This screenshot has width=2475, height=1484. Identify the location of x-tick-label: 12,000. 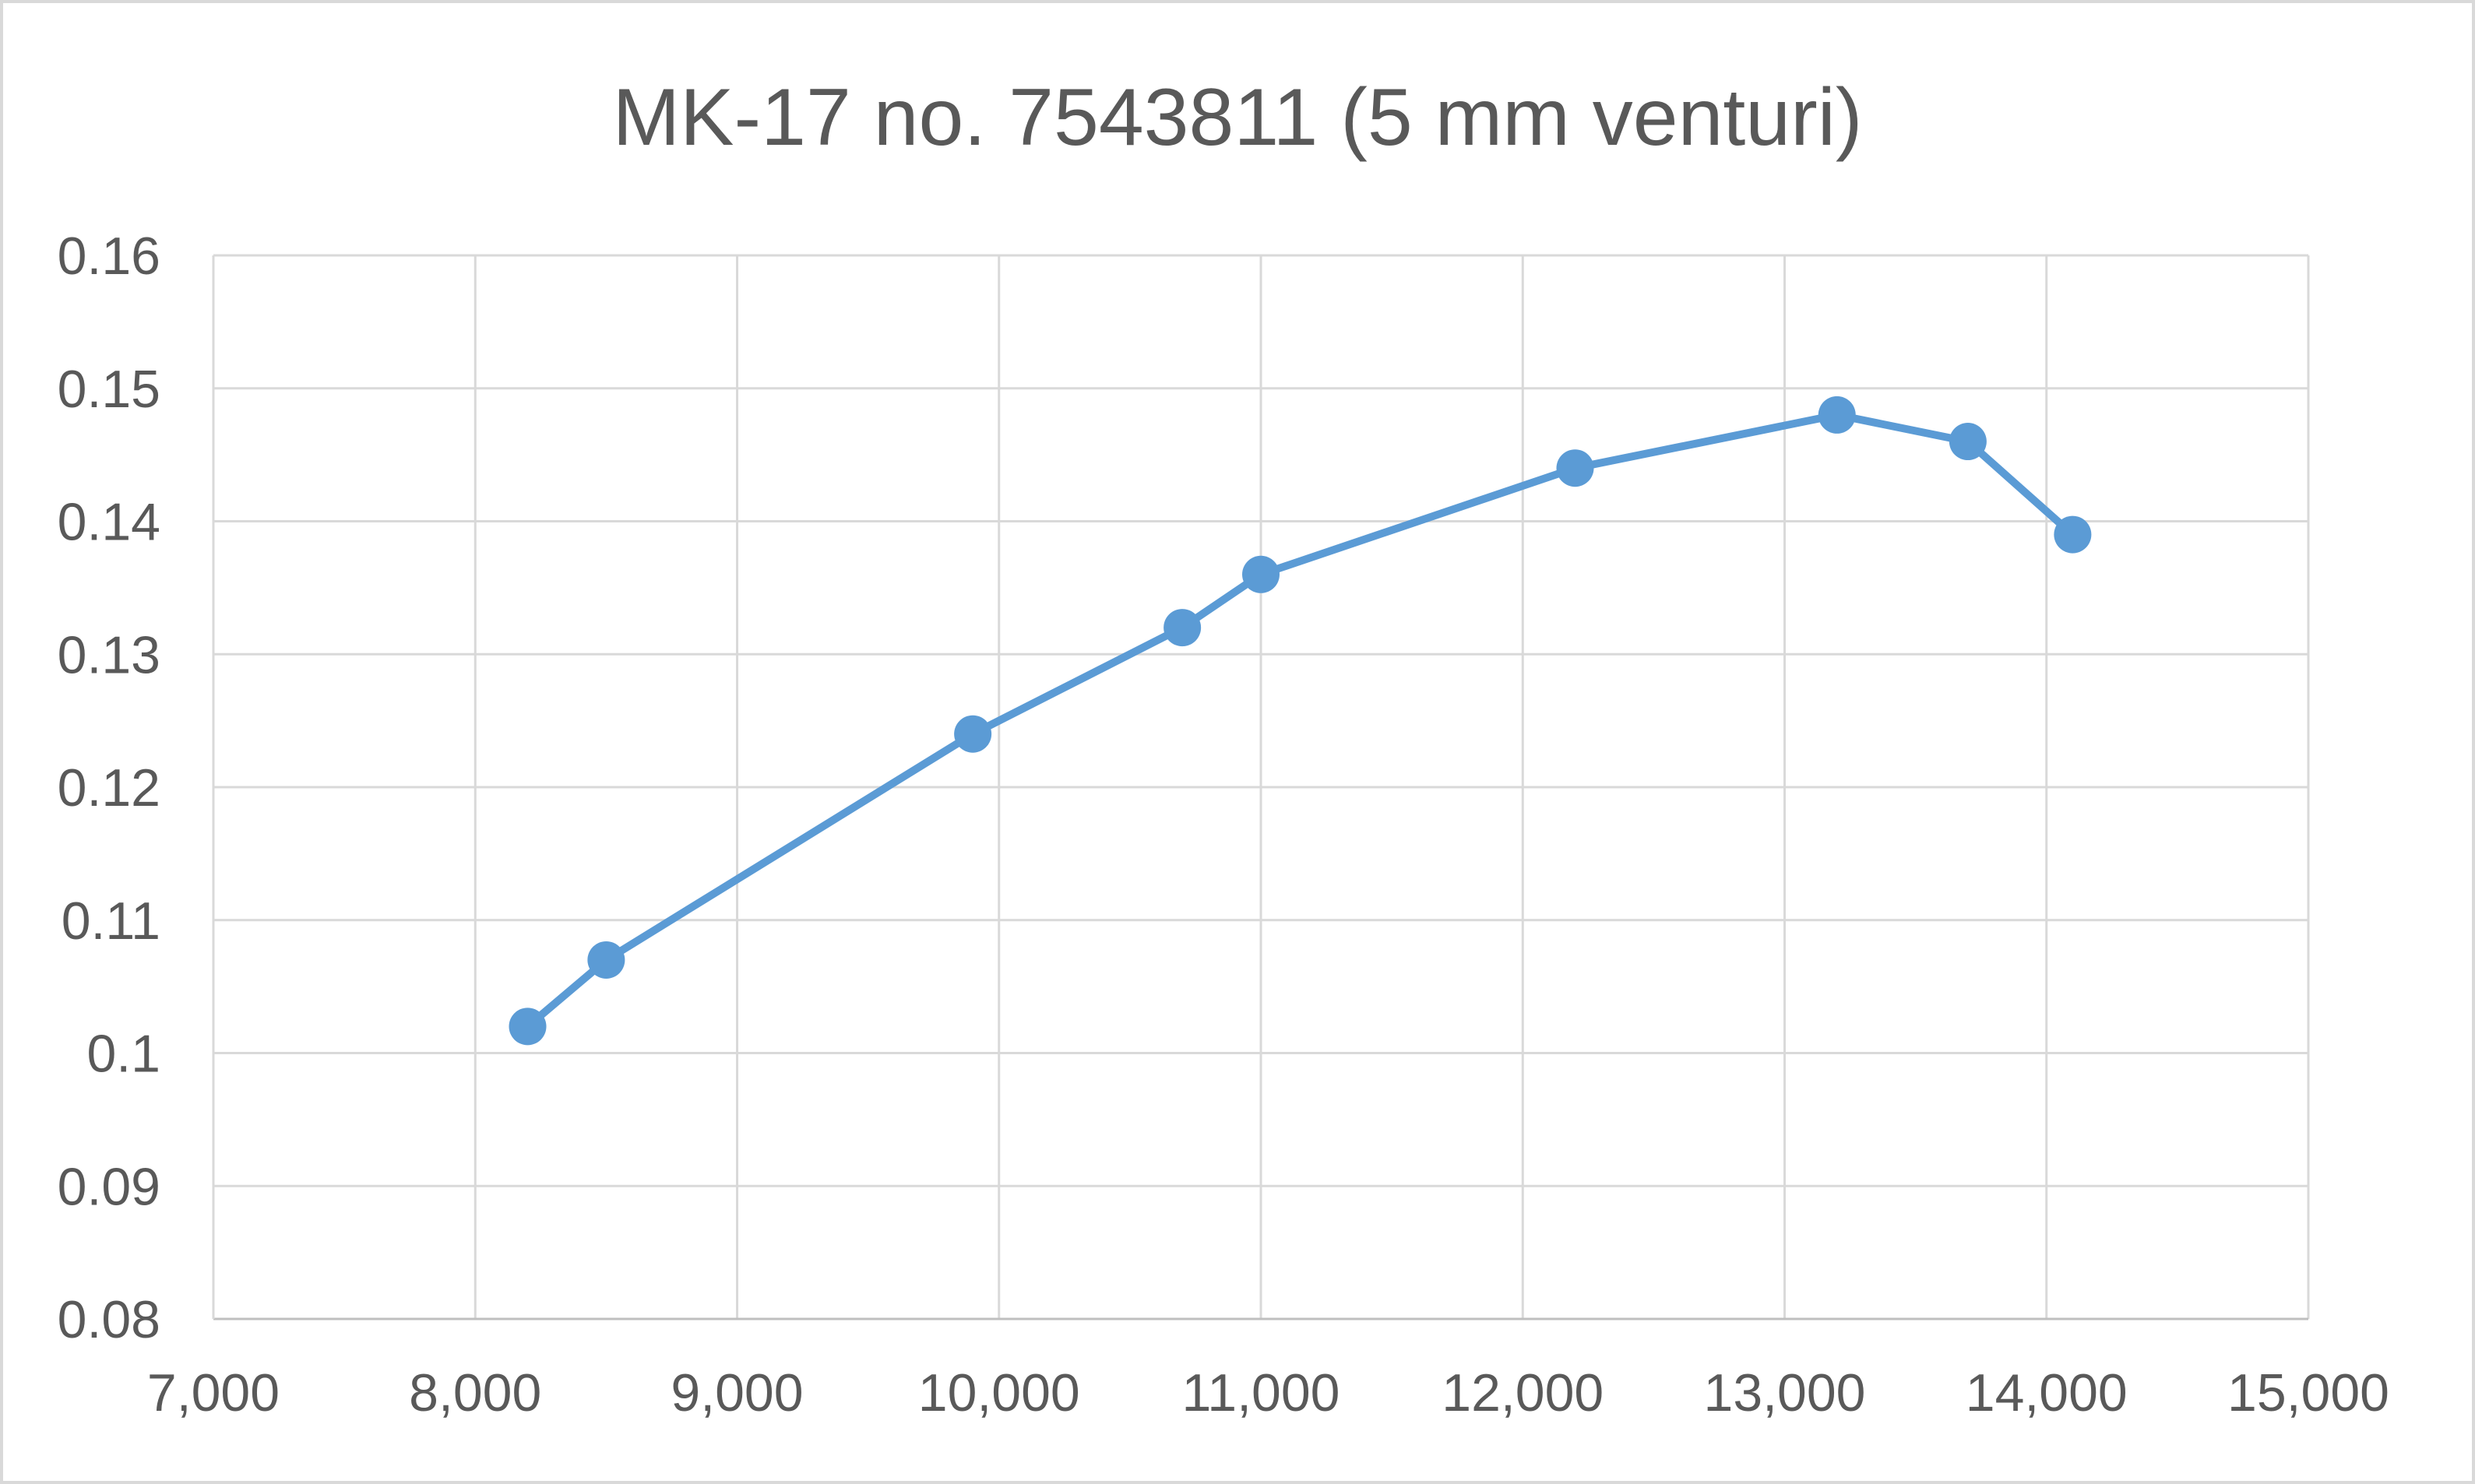
(1523, 1392).